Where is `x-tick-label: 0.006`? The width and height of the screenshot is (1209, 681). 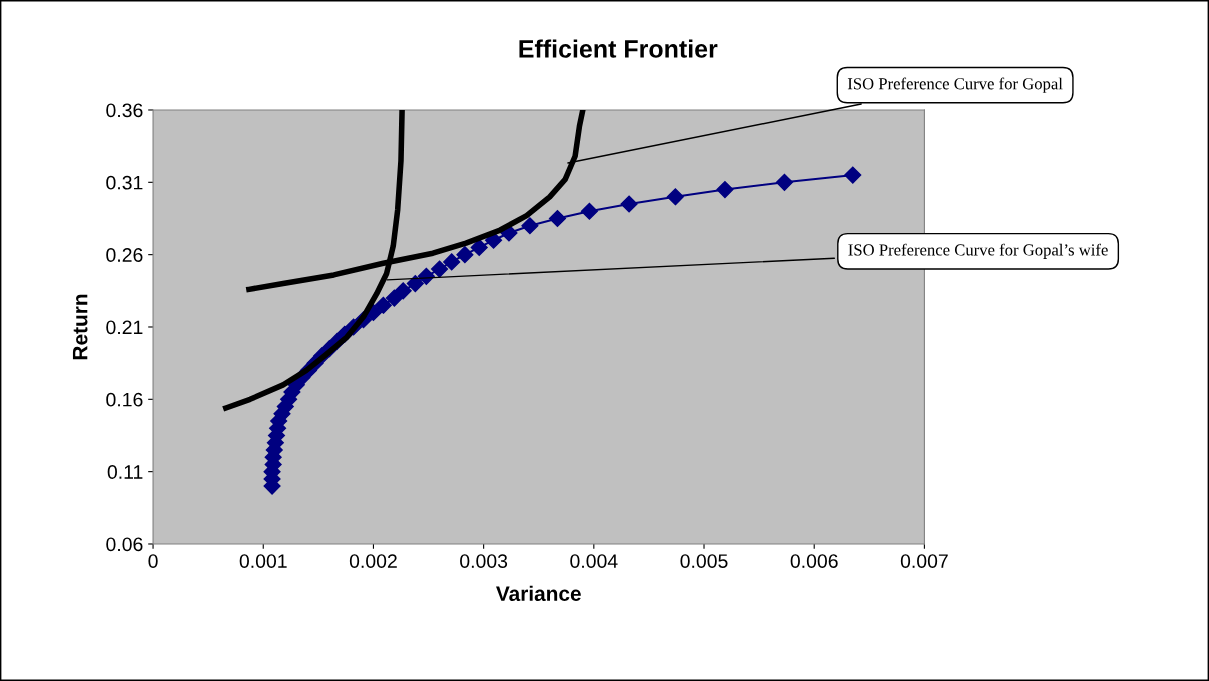
x-tick-label: 0.006 is located at coordinates (814, 561).